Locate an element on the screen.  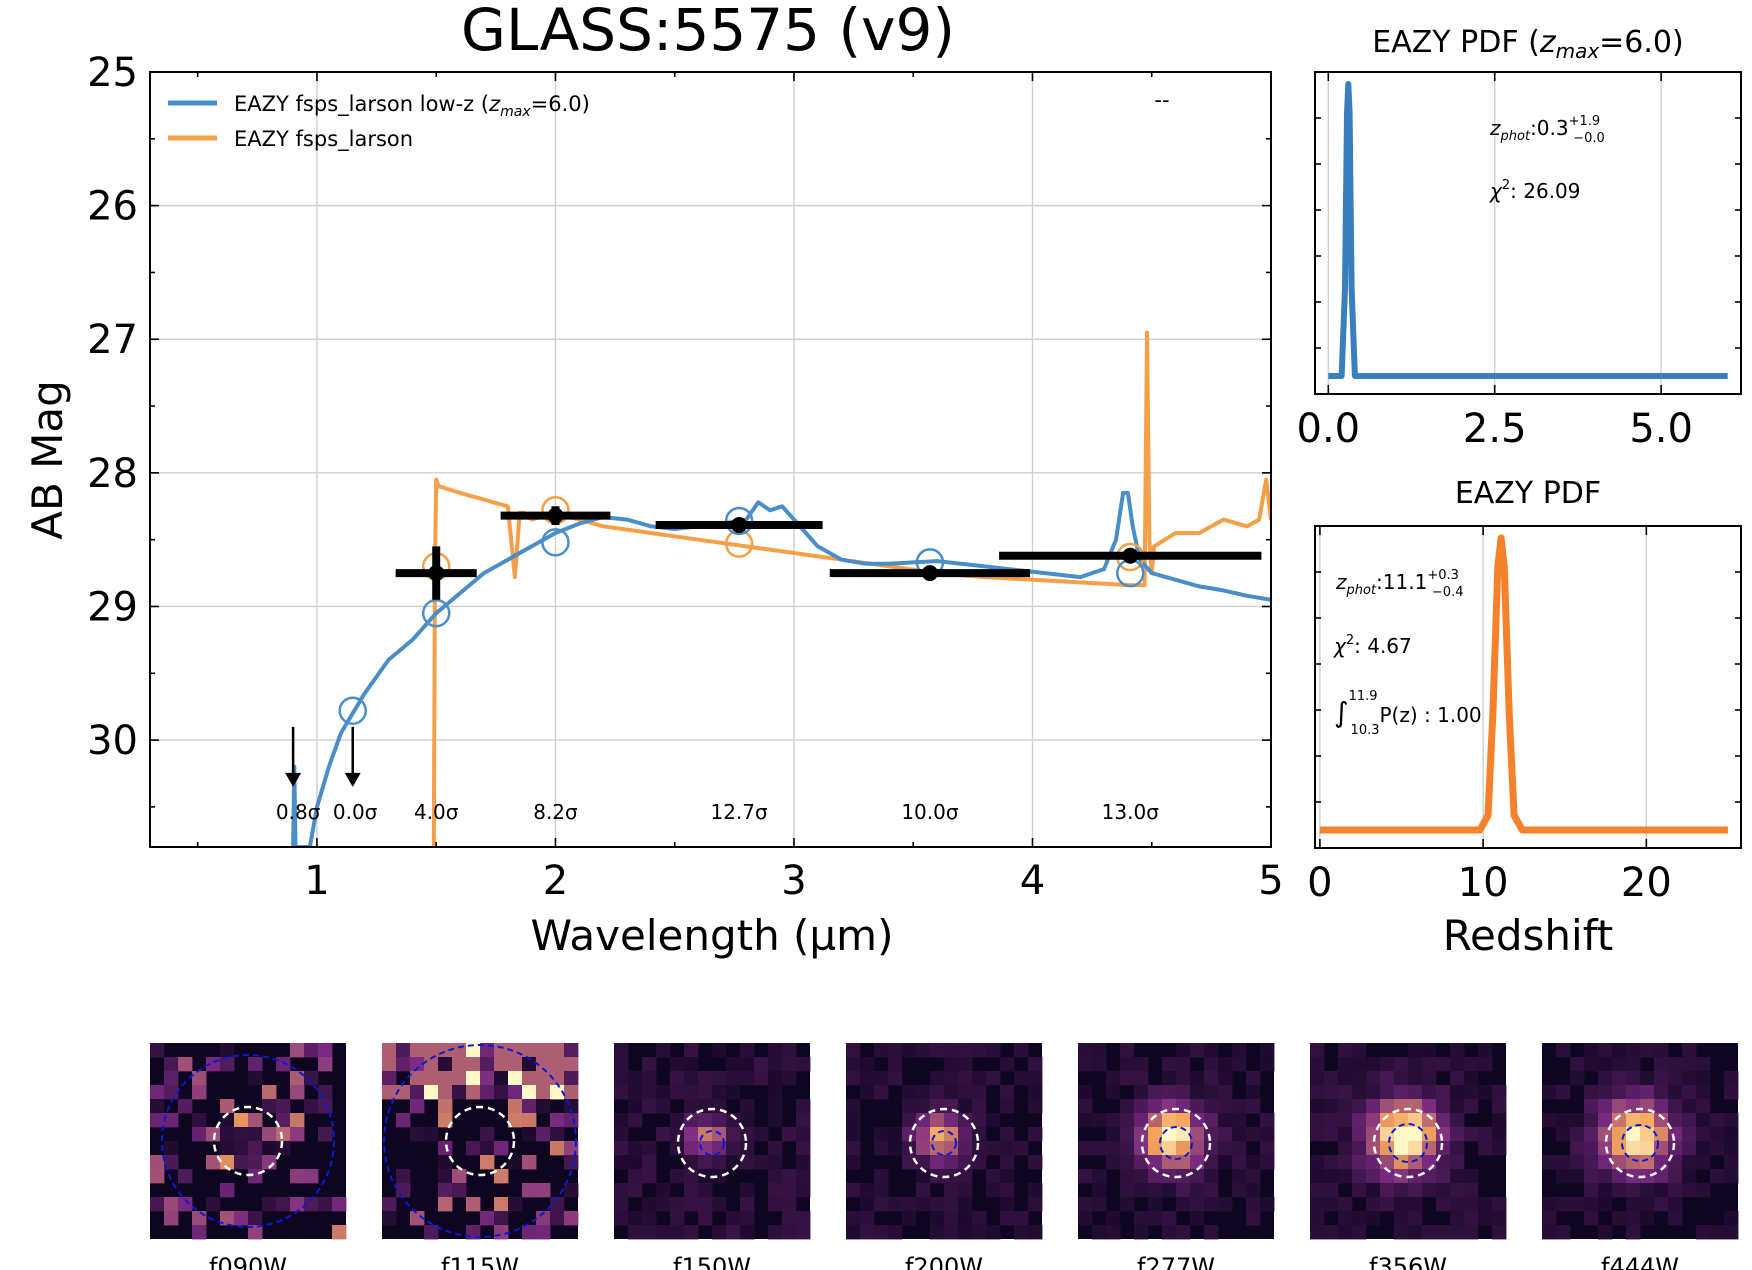
legend-orange-label: EAZY fsps_larson is located at coordinates (323, 139).